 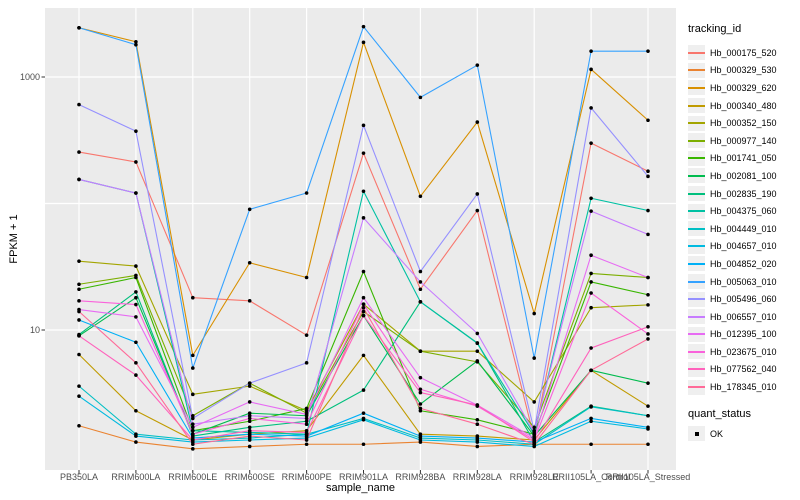 I want to click on legend-item-Hb_000352_150: Hb_000352_150, so click(x=744, y=123).